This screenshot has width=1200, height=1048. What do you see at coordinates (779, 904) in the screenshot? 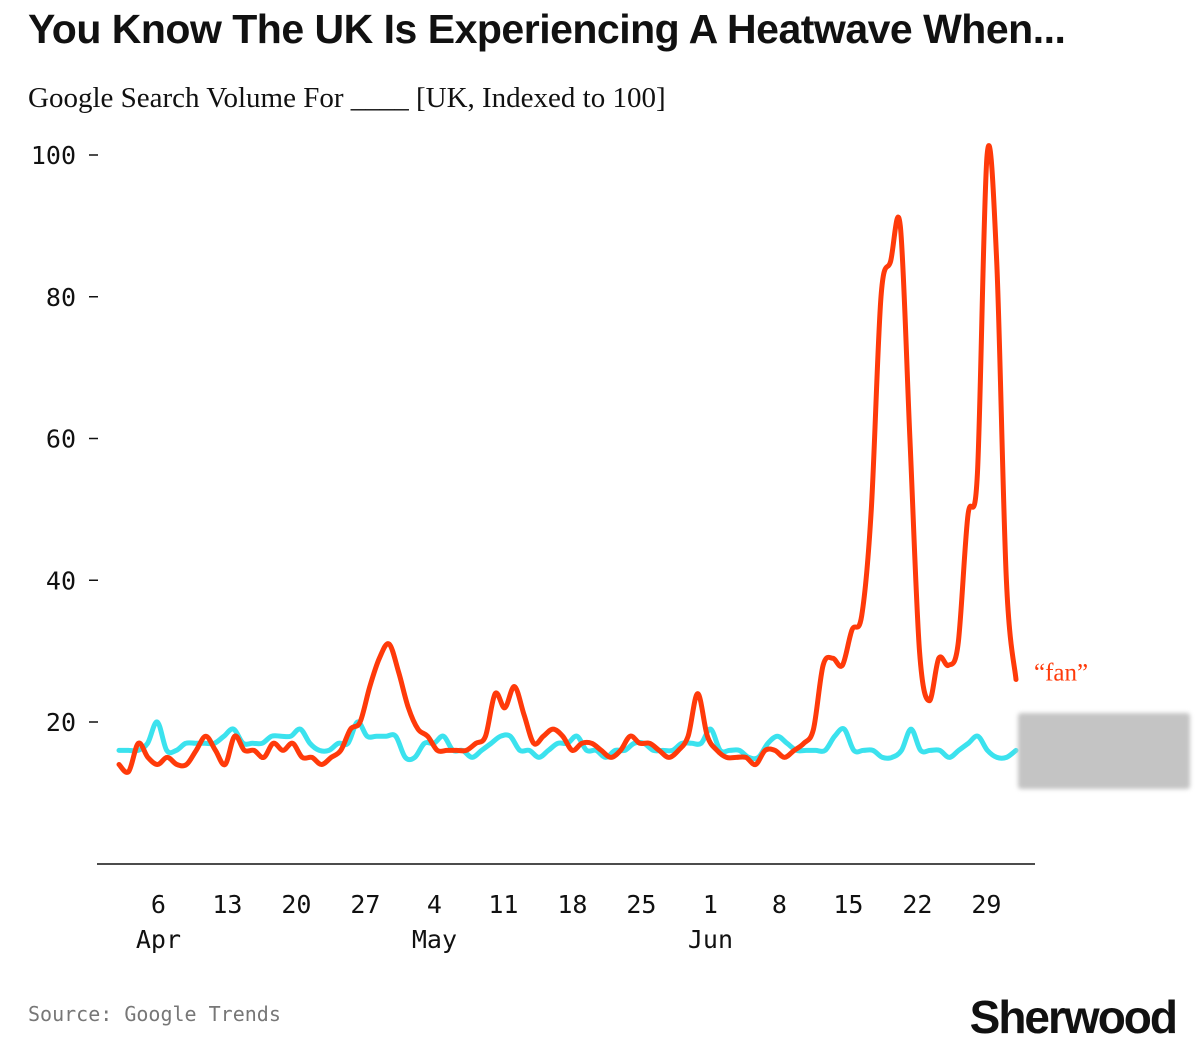
I see `x-tick-label: 8` at bounding box center [779, 904].